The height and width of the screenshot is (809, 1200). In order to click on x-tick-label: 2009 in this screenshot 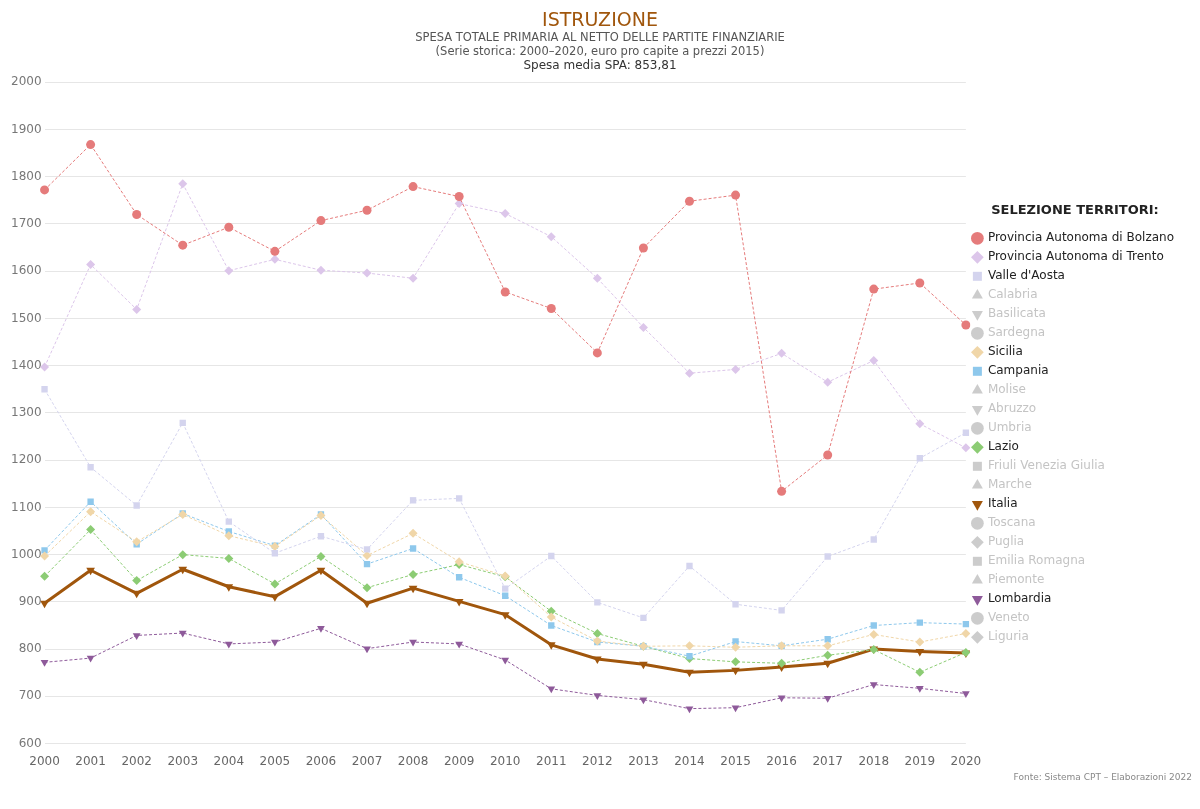, I will do `click(459, 760)`.